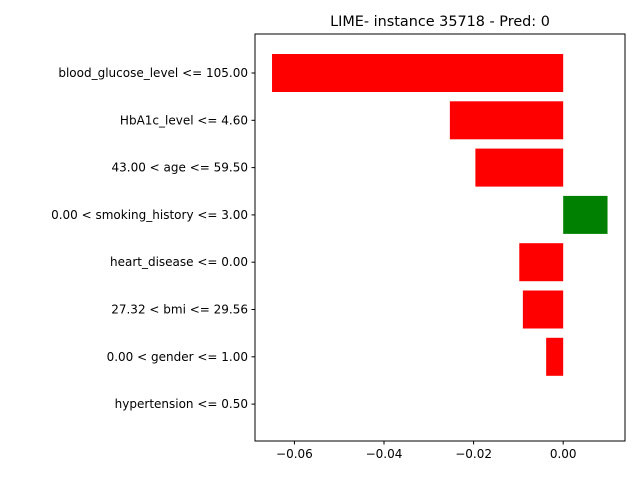 The height and width of the screenshot is (480, 640). I want to click on y-tick-label-0: blood_glucose_level <= 105.00, so click(153, 73).